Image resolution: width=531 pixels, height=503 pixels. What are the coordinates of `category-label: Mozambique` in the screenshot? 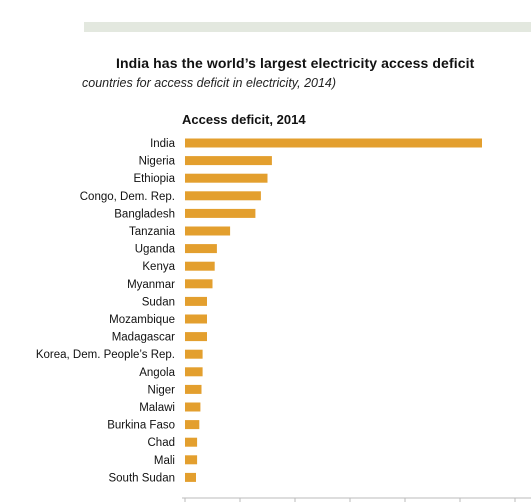 It's located at (142, 320).